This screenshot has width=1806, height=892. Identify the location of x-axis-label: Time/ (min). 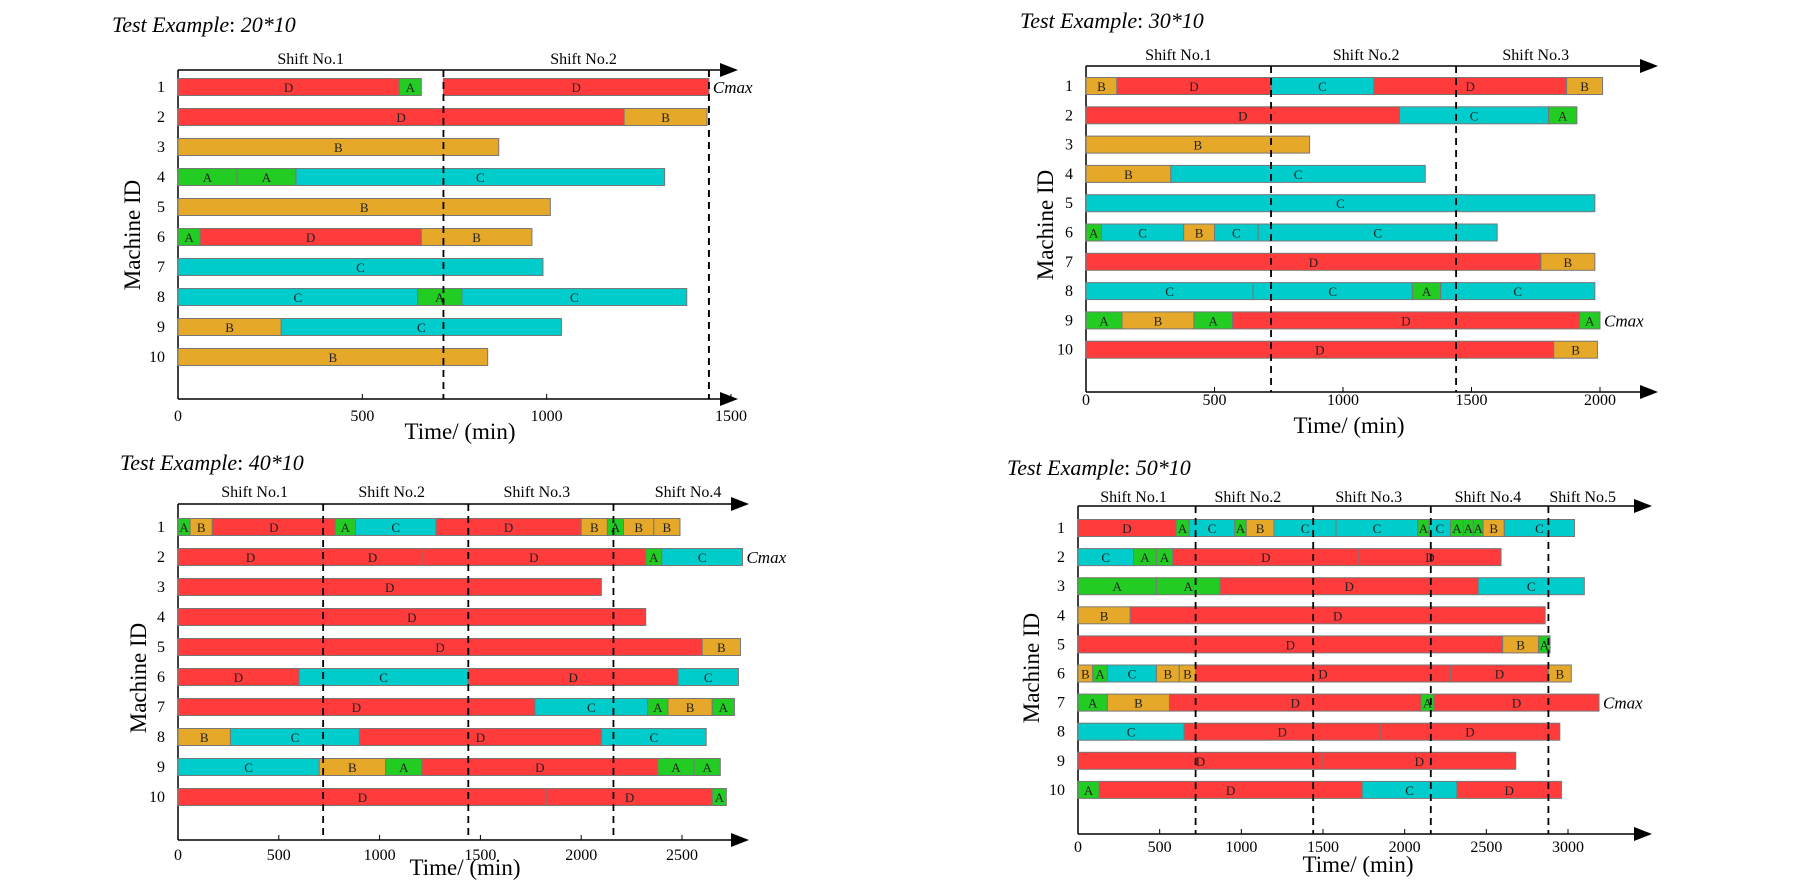
(460, 431).